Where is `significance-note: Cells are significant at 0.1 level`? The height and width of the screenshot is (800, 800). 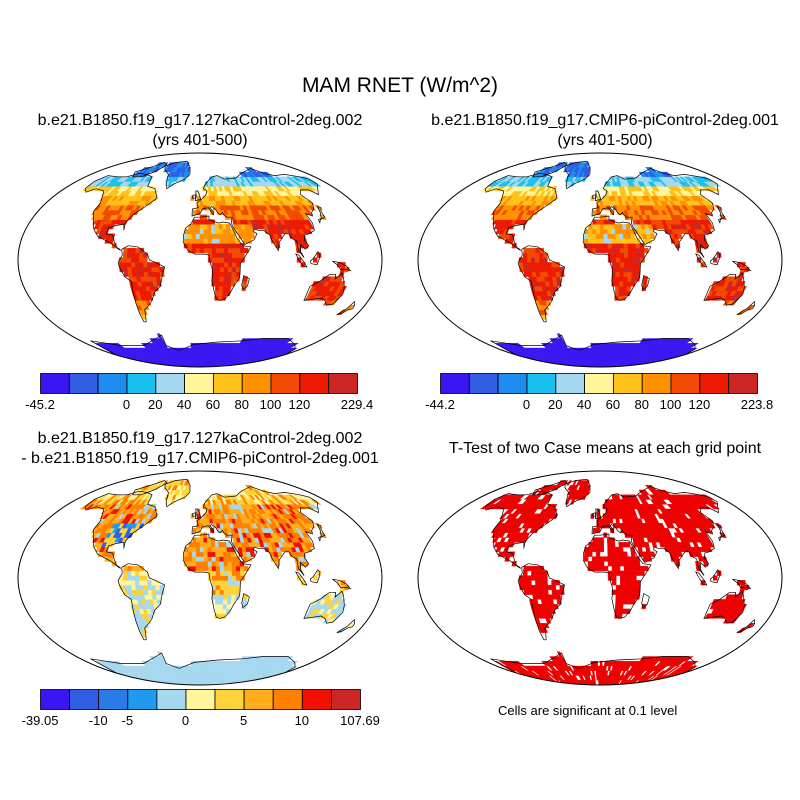 significance-note: Cells are significant at 0.1 level is located at coordinates (588, 710).